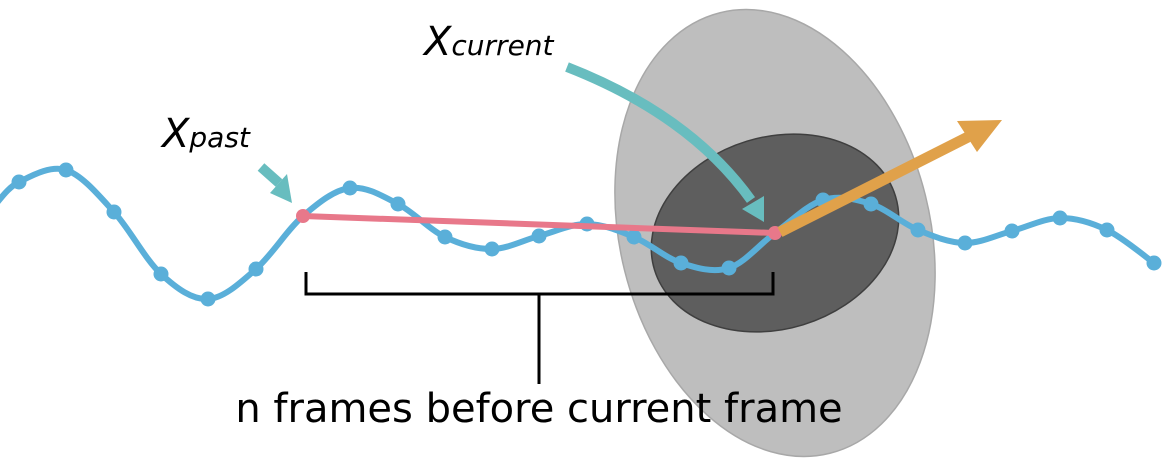 The height and width of the screenshot is (469, 1167). What do you see at coordinates (539, 224) in the screenshot?
I see `past-to-current-segment` at bounding box center [539, 224].